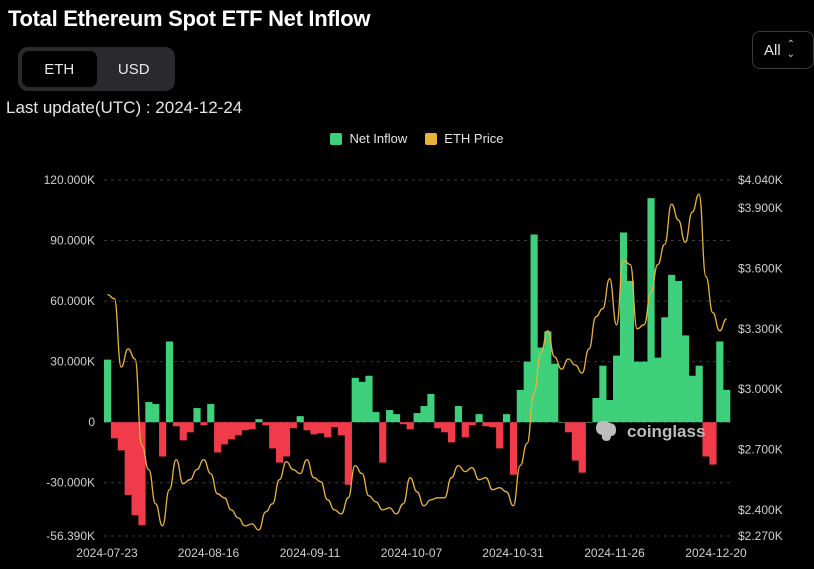  I want to click on x-tick-label: 2024-07-23, so click(107, 553).